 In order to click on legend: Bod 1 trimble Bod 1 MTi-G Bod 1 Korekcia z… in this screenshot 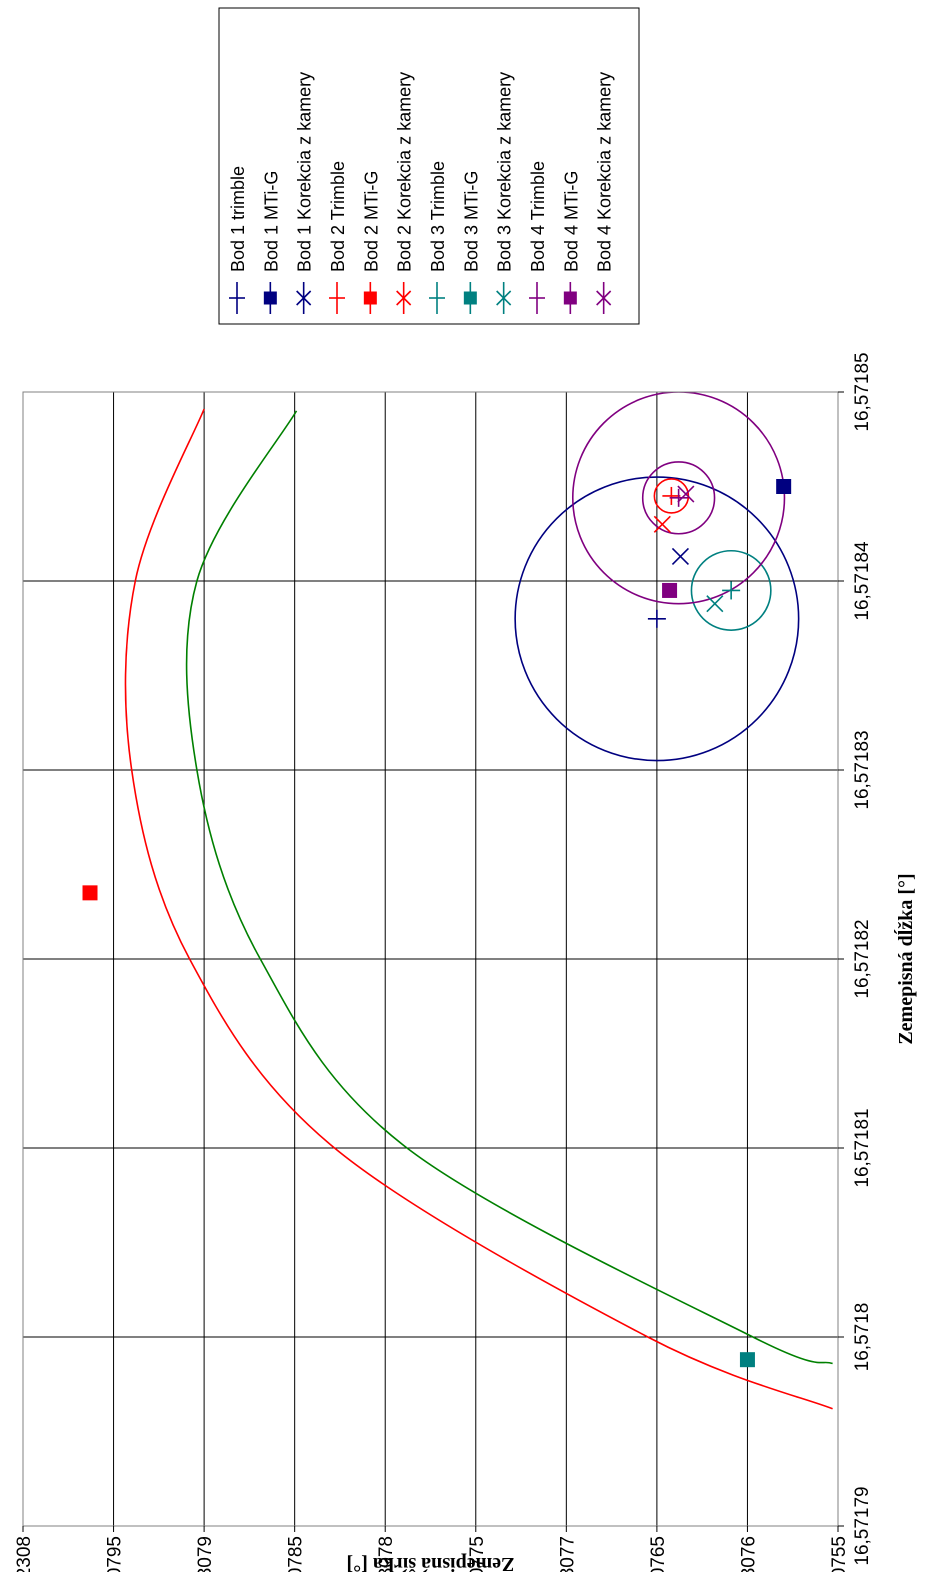, I will do `click(429, 166)`.